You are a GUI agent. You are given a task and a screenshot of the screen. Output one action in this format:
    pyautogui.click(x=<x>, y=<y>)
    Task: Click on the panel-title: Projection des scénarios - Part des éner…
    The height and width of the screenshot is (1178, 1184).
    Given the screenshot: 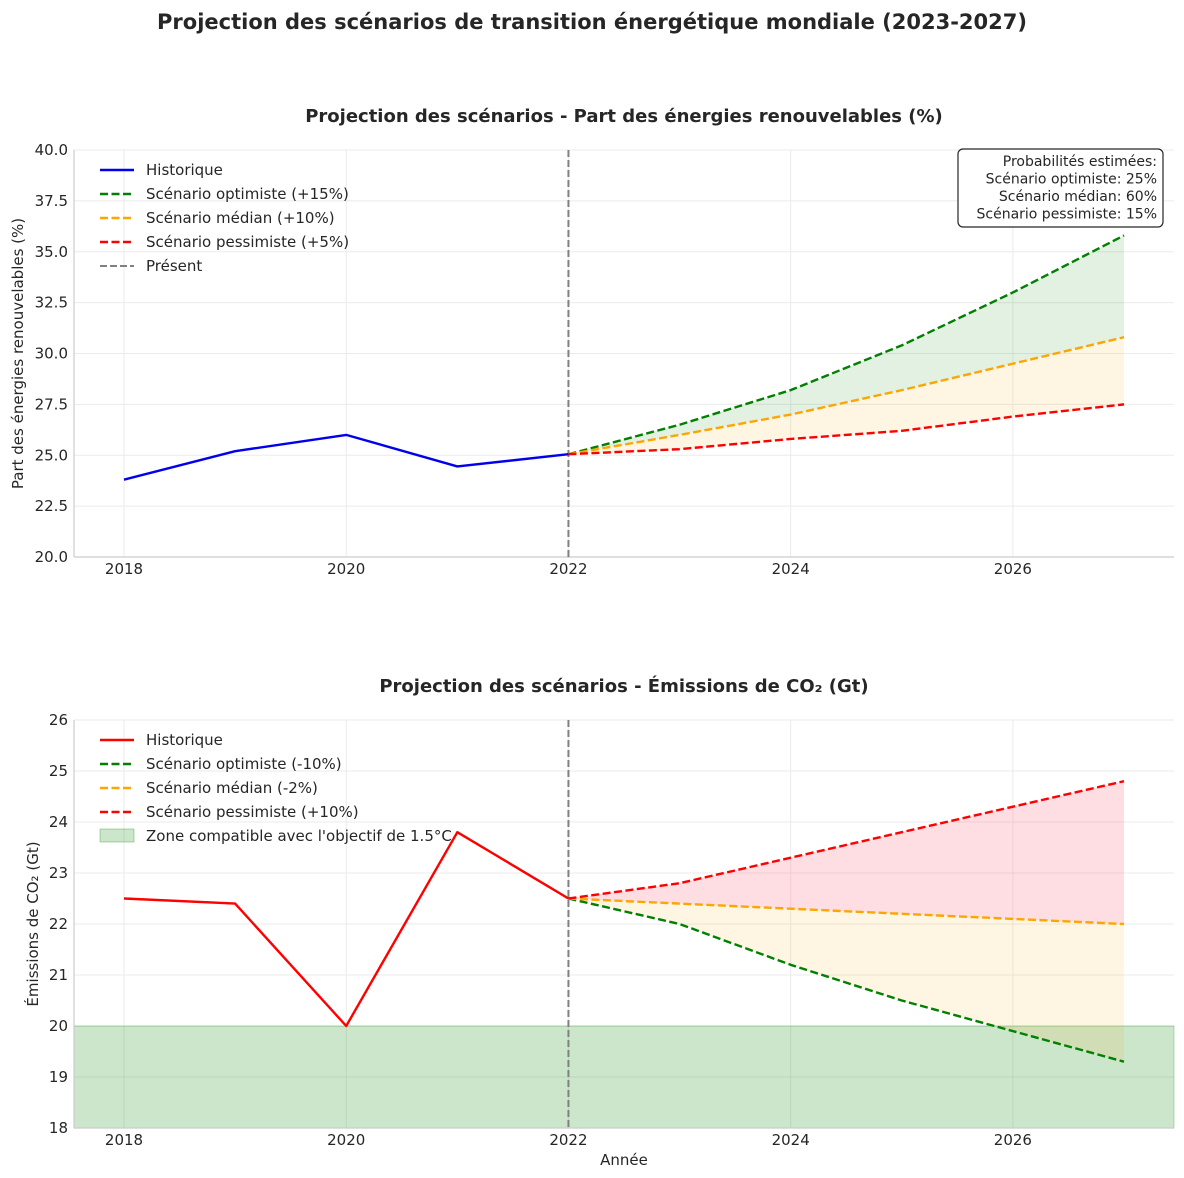 What is the action you would take?
    pyautogui.click(x=624, y=116)
    